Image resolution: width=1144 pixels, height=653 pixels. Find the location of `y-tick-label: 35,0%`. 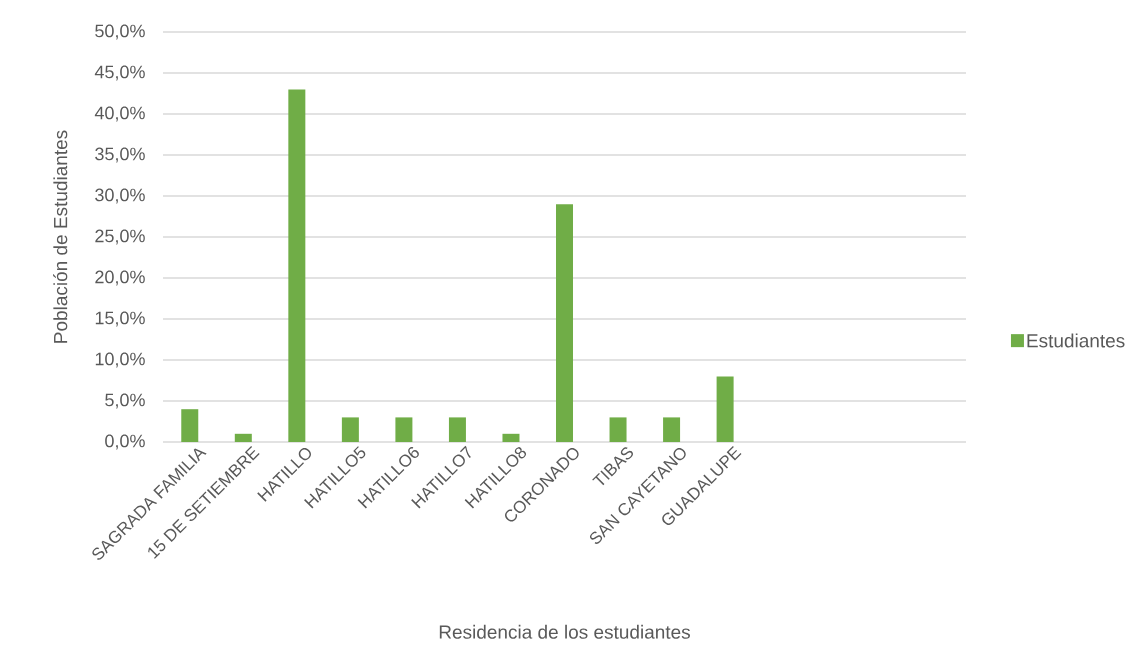

y-tick-label: 35,0% is located at coordinates (120, 155).